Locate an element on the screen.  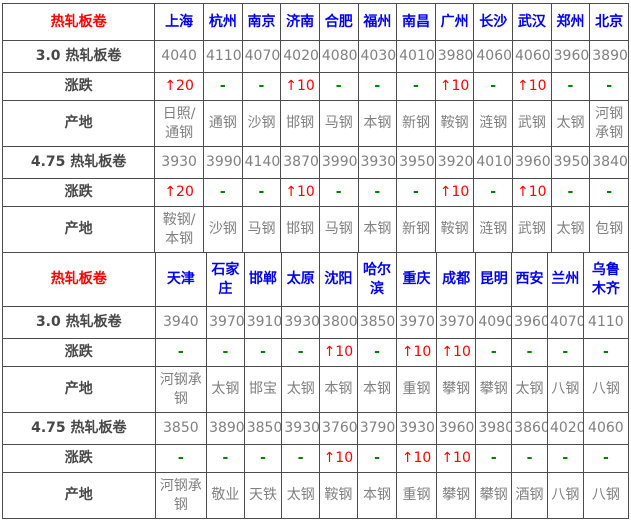
city-header-link: 石家庄 is located at coordinates (225, 279).